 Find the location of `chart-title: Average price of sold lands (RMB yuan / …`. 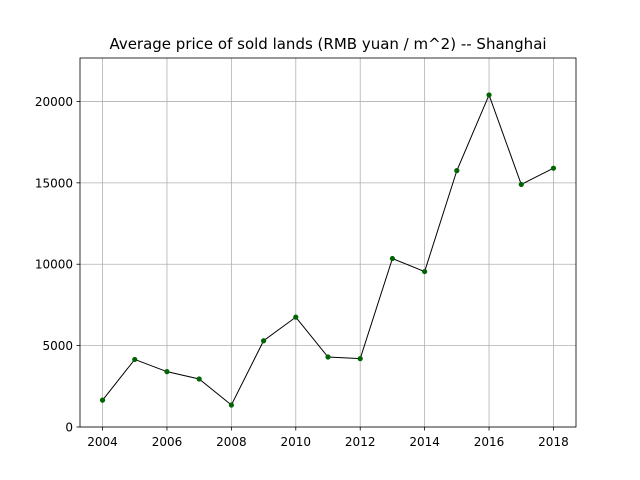

chart-title: Average price of sold lands (RMB yuan / … is located at coordinates (327, 44).